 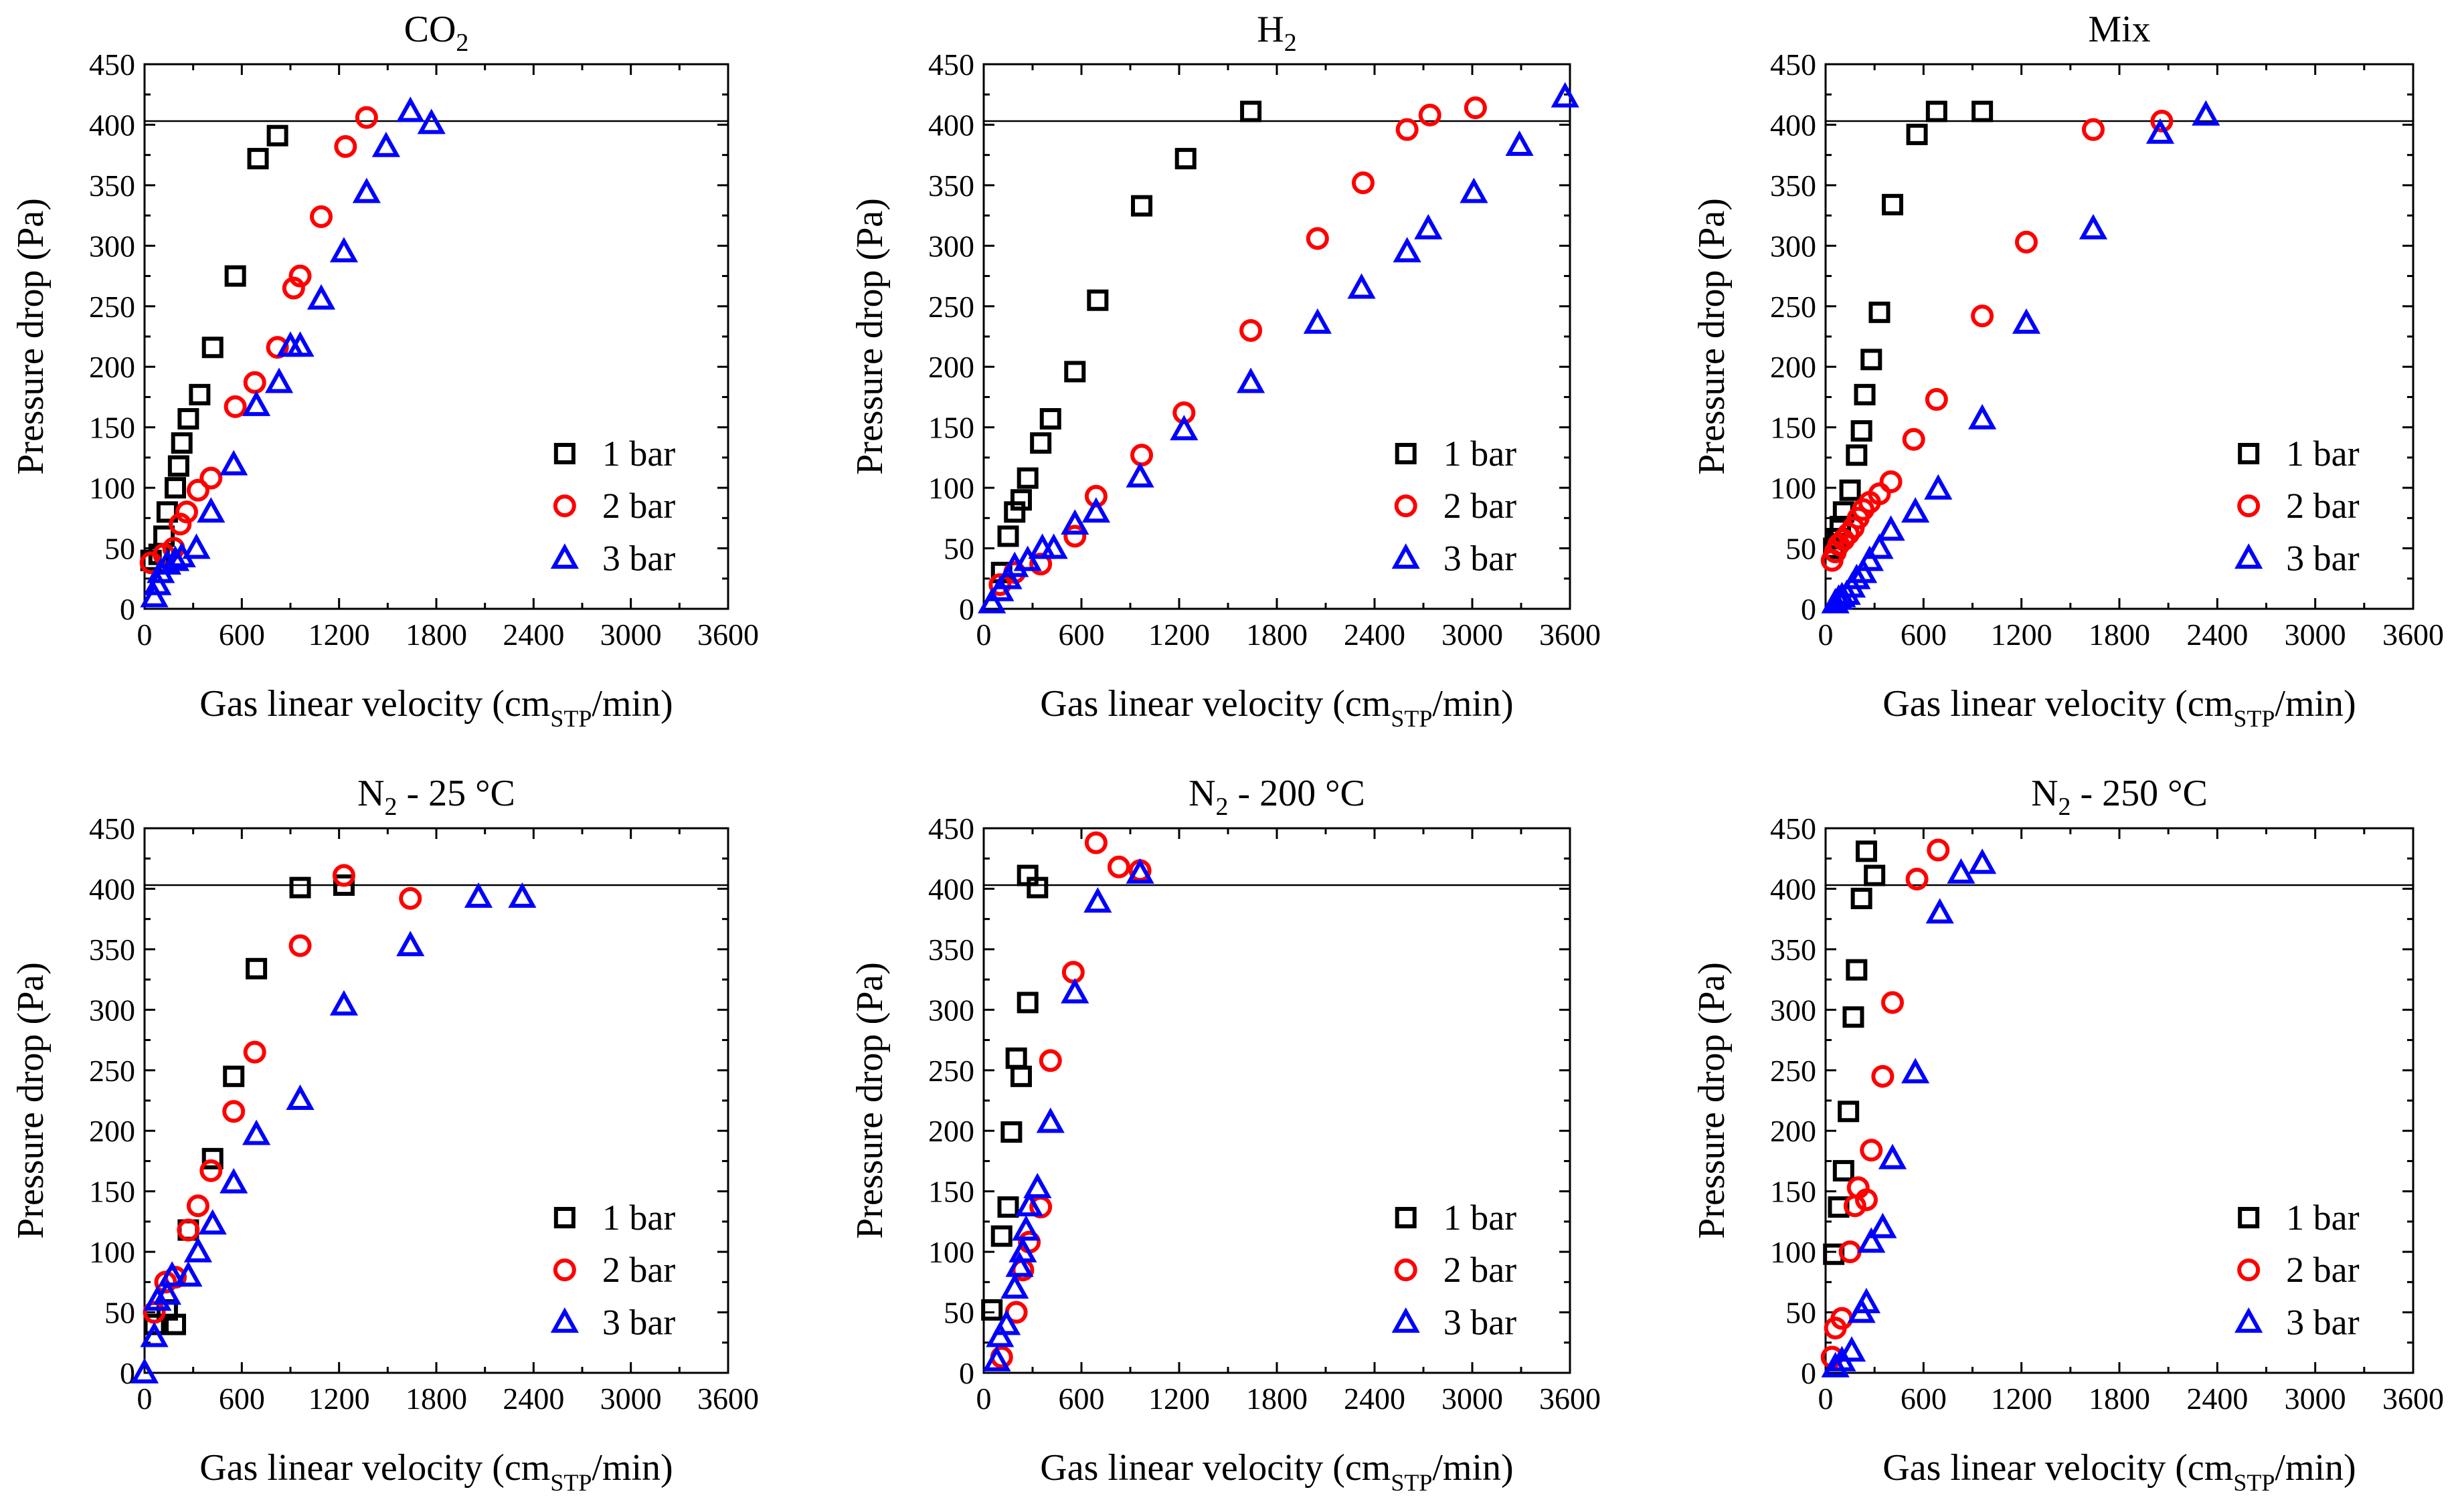 What do you see at coordinates (632, 704) in the screenshot?
I see `x-label-end: /min)` at bounding box center [632, 704].